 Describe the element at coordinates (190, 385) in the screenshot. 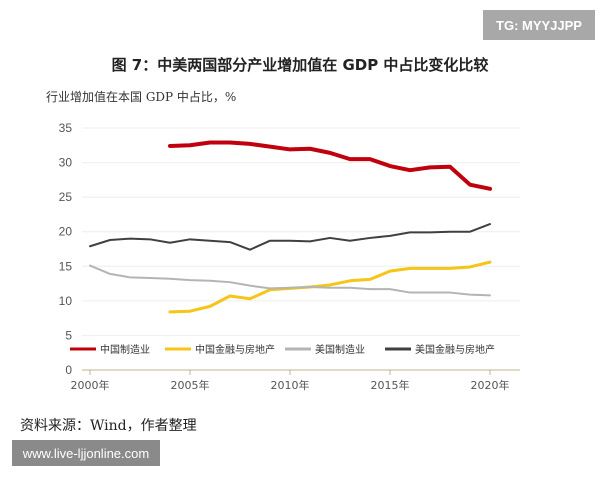

I see `x-tick-label: 2005年` at that location.